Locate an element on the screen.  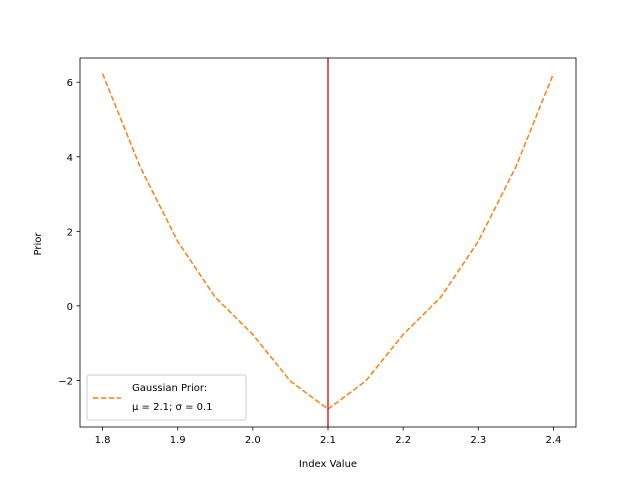
x-tick-label: 2.4 is located at coordinates (554, 440).